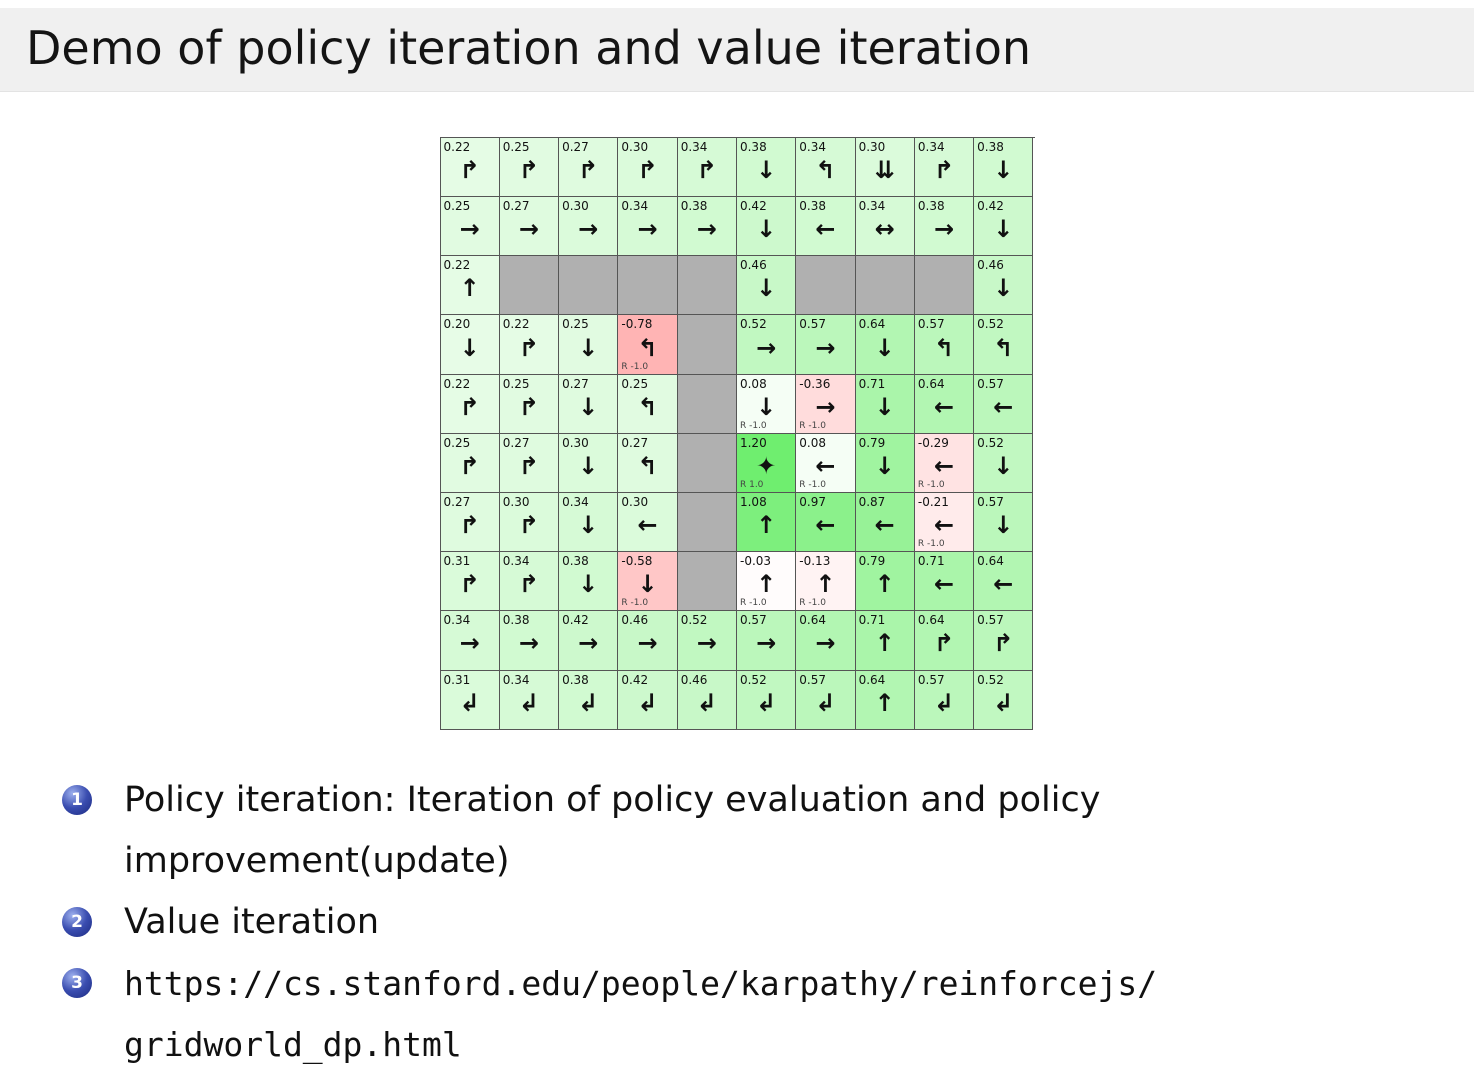 This screenshot has width=1474, height=1088. I want to click on cell-value: -0.03, so click(755, 561).